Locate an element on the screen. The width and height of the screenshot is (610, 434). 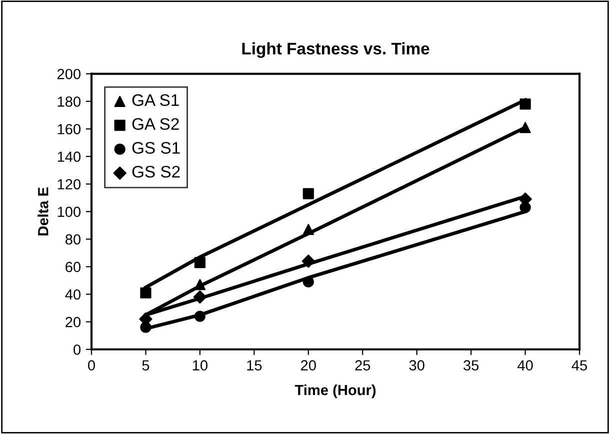
x-tick-label: 45 is located at coordinates (579, 365).